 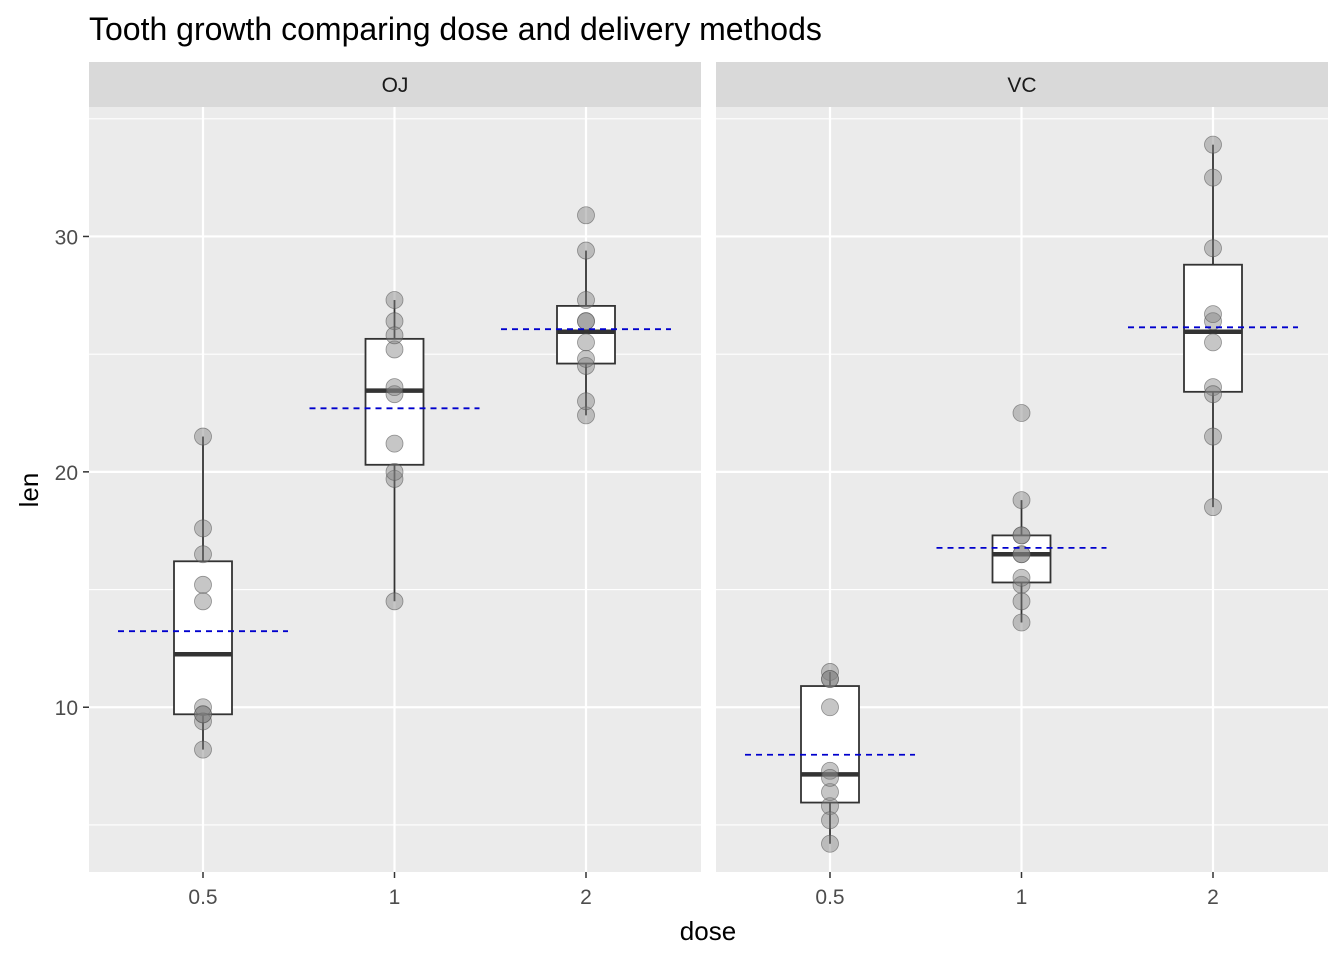 I want to click on y-axis-title: len, so click(x=29, y=490).